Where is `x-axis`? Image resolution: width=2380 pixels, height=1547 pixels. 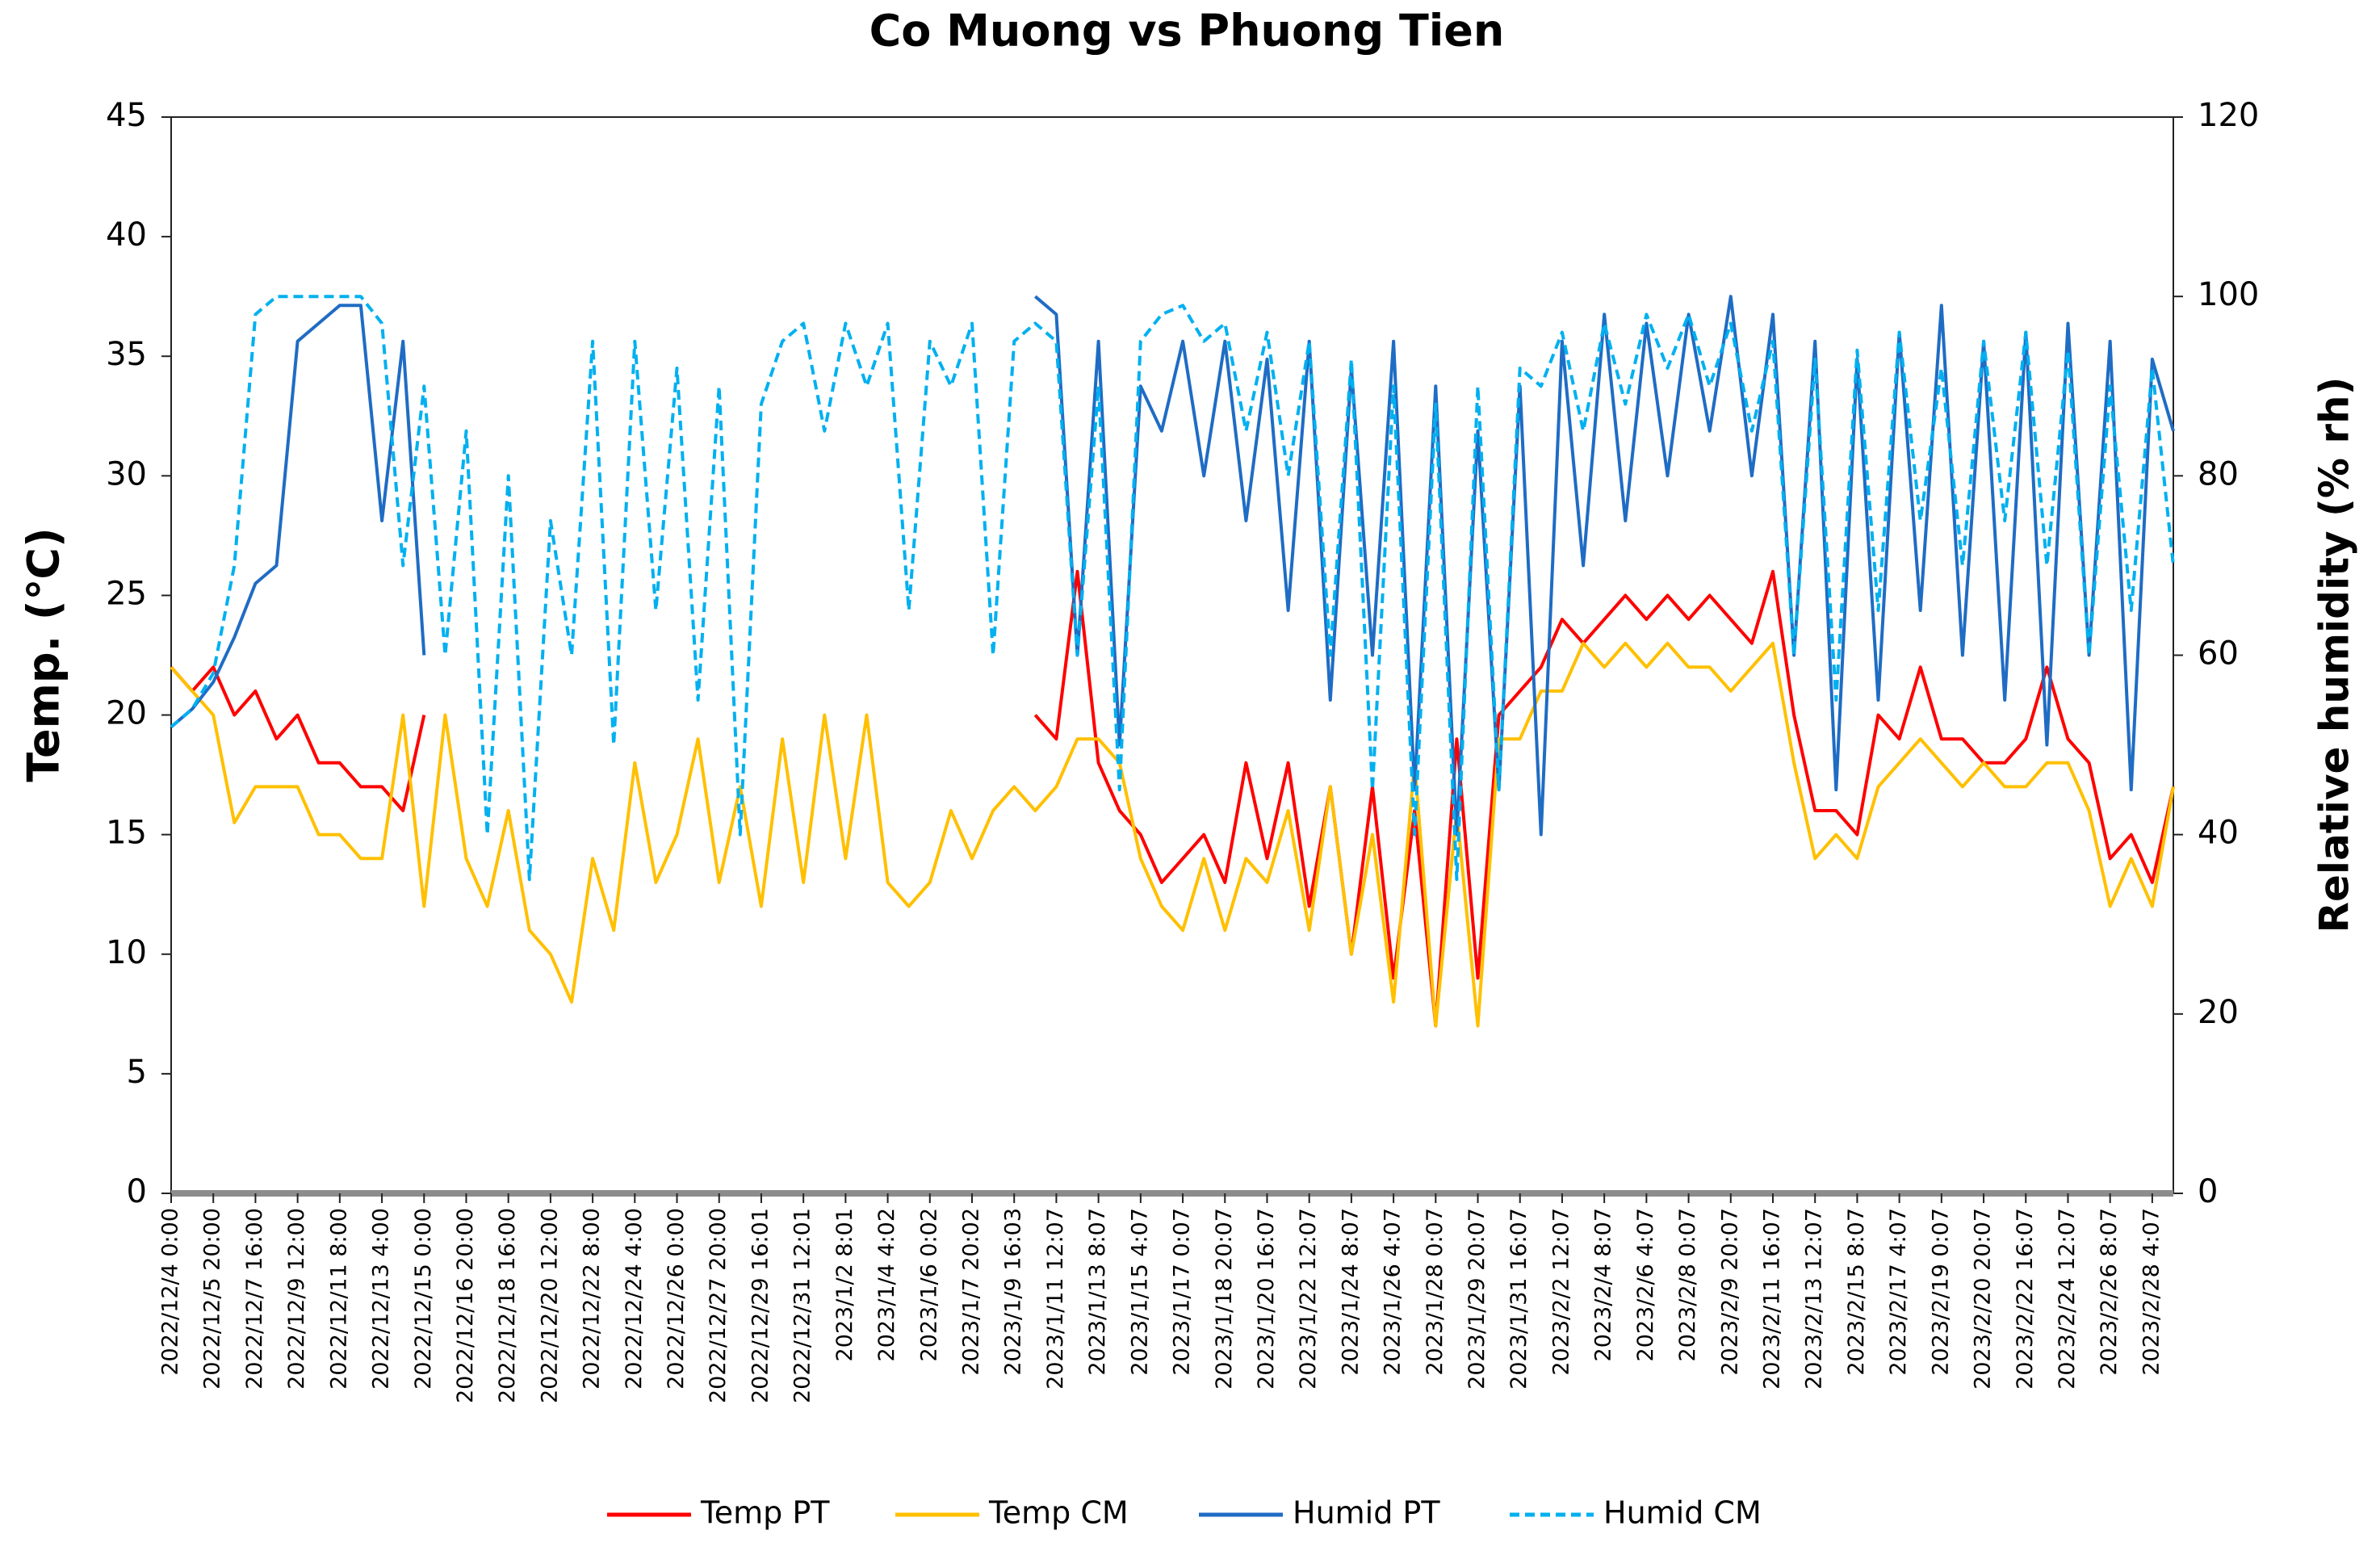 x-axis is located at coordinates (1172, 1193).